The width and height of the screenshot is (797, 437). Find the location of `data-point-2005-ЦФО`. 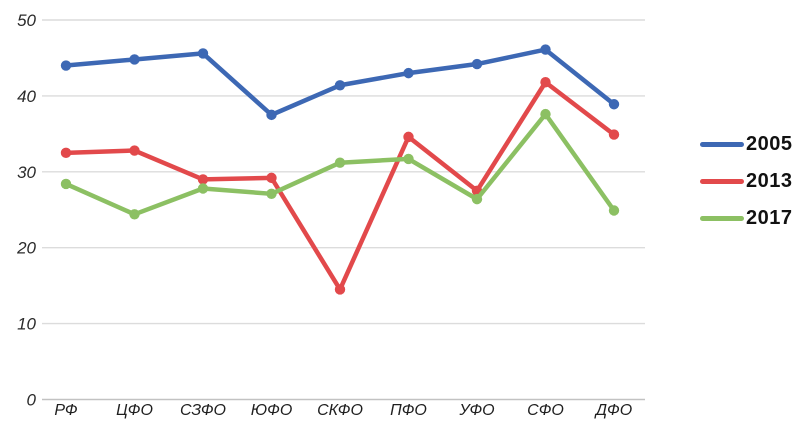

data-point-2005-ЦФО is located at coordinates (134, 59).